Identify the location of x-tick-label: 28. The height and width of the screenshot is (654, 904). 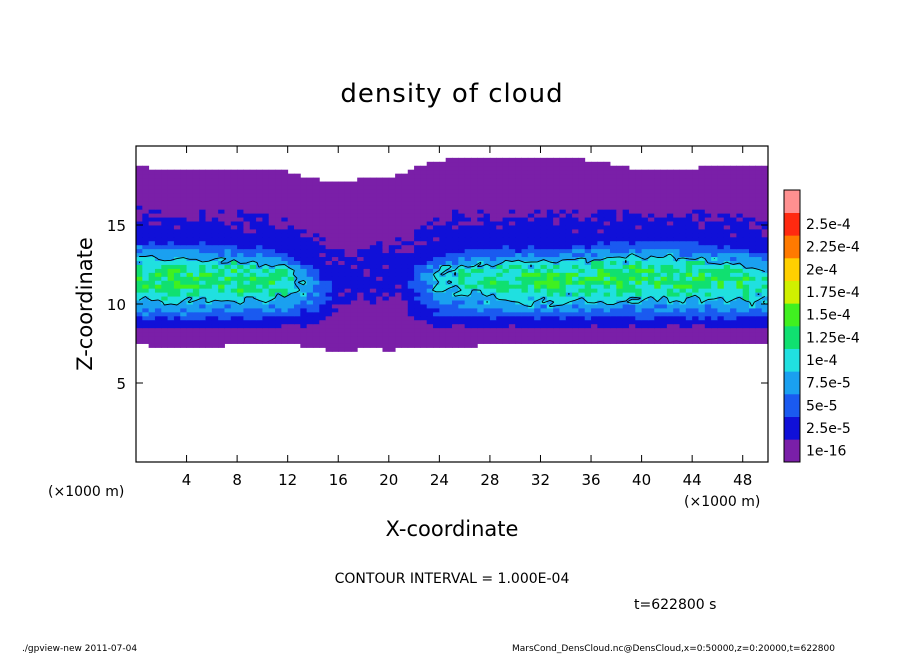
(489, 480).